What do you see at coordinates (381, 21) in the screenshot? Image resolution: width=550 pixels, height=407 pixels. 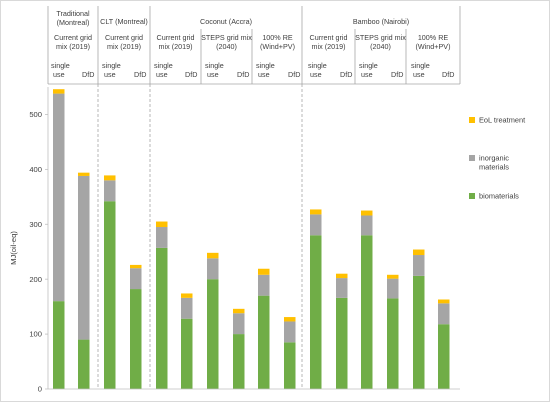 I see `material-label: Bamboo (Nairobi)` at bounding box center [381, 21].